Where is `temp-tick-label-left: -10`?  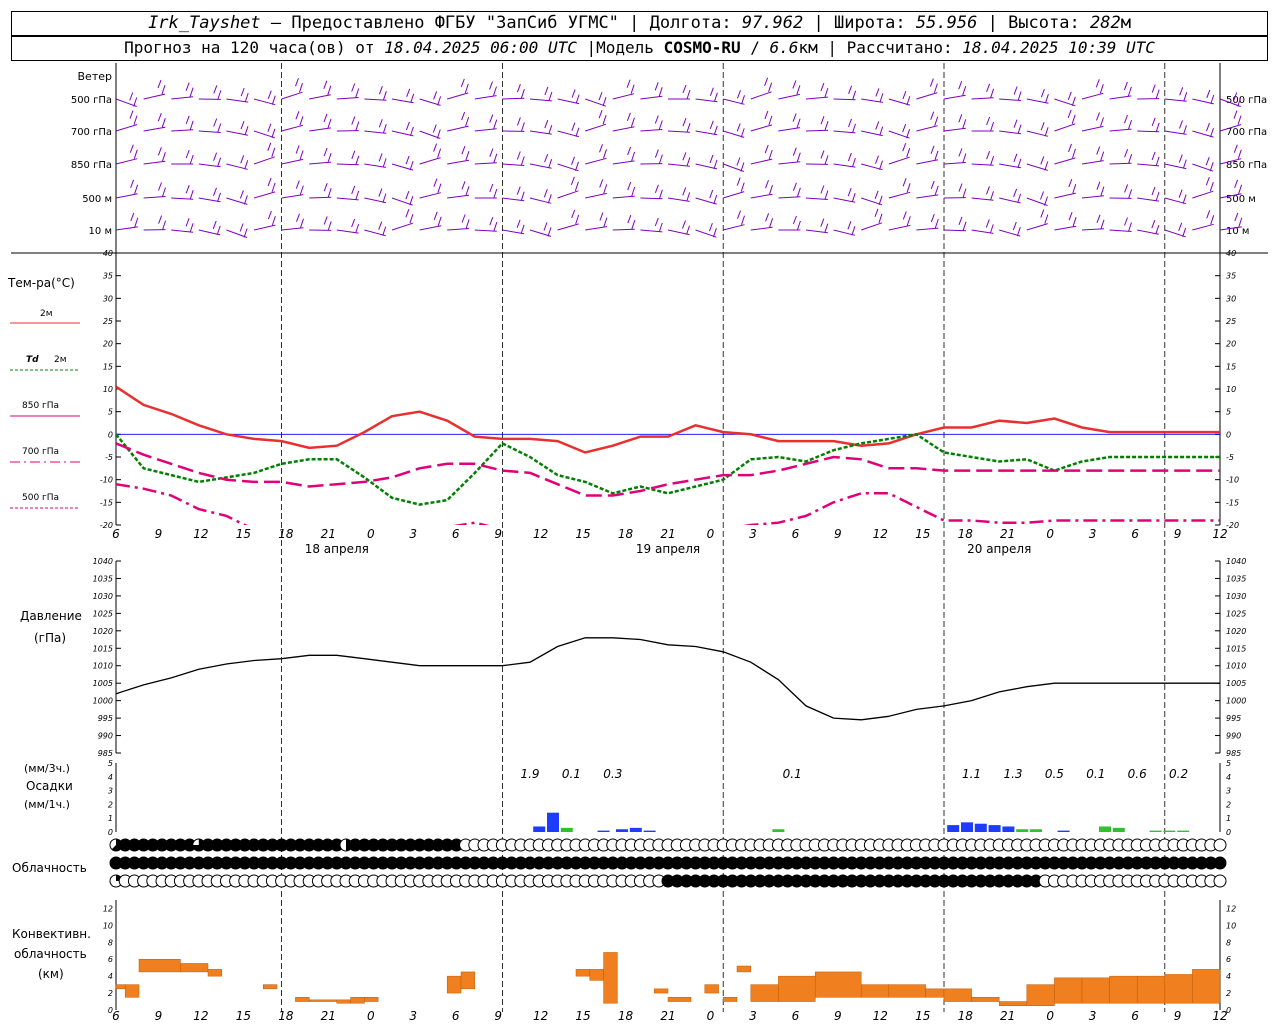
temp-tick-label-left: -10 is located at coordinates (106, 480).